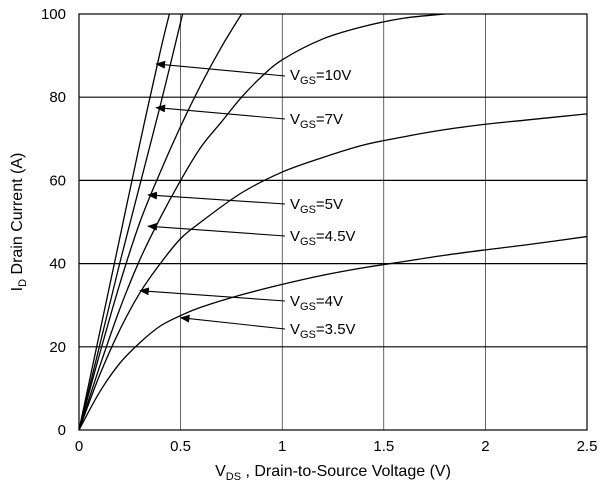  Describe the element at coordinates (316, 303) in the screenshot. I see `annotation-label: VGS=4V` at that location.